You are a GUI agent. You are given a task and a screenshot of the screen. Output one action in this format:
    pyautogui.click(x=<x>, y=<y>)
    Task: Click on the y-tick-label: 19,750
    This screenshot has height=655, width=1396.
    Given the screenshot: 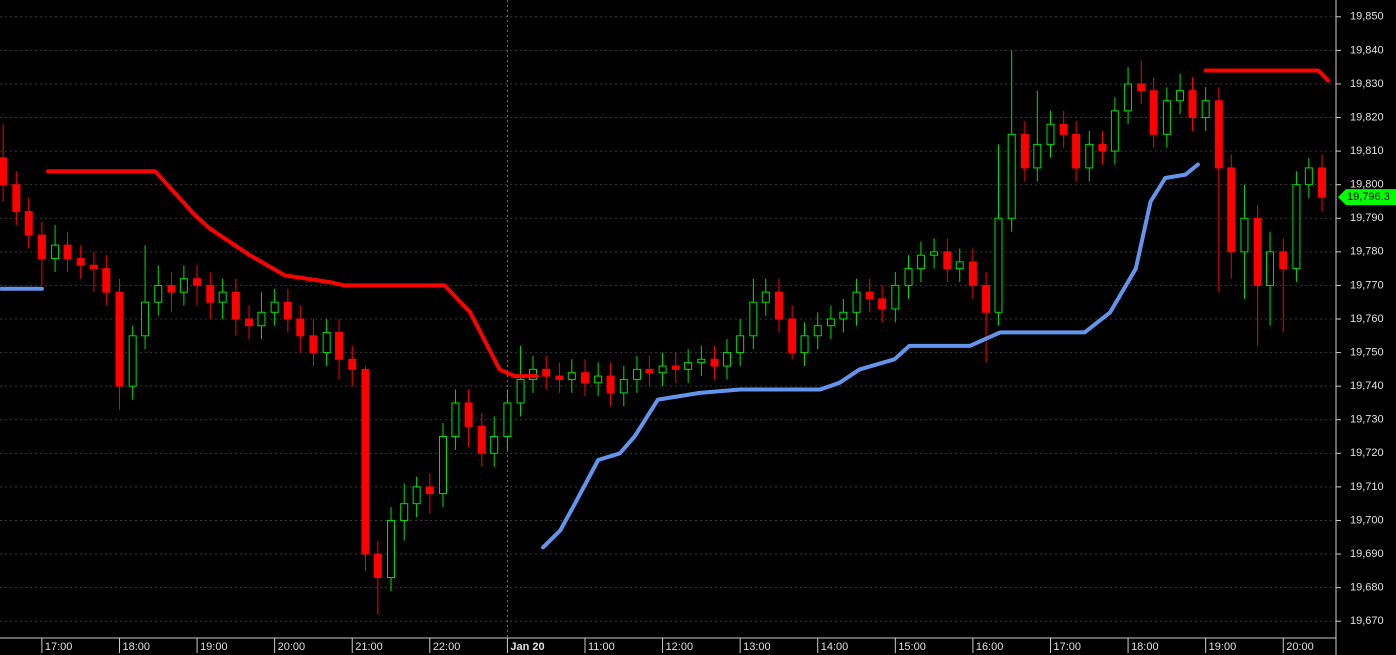 What is the action you would take?
    pyautogui.click(x=1367, y=352)
    